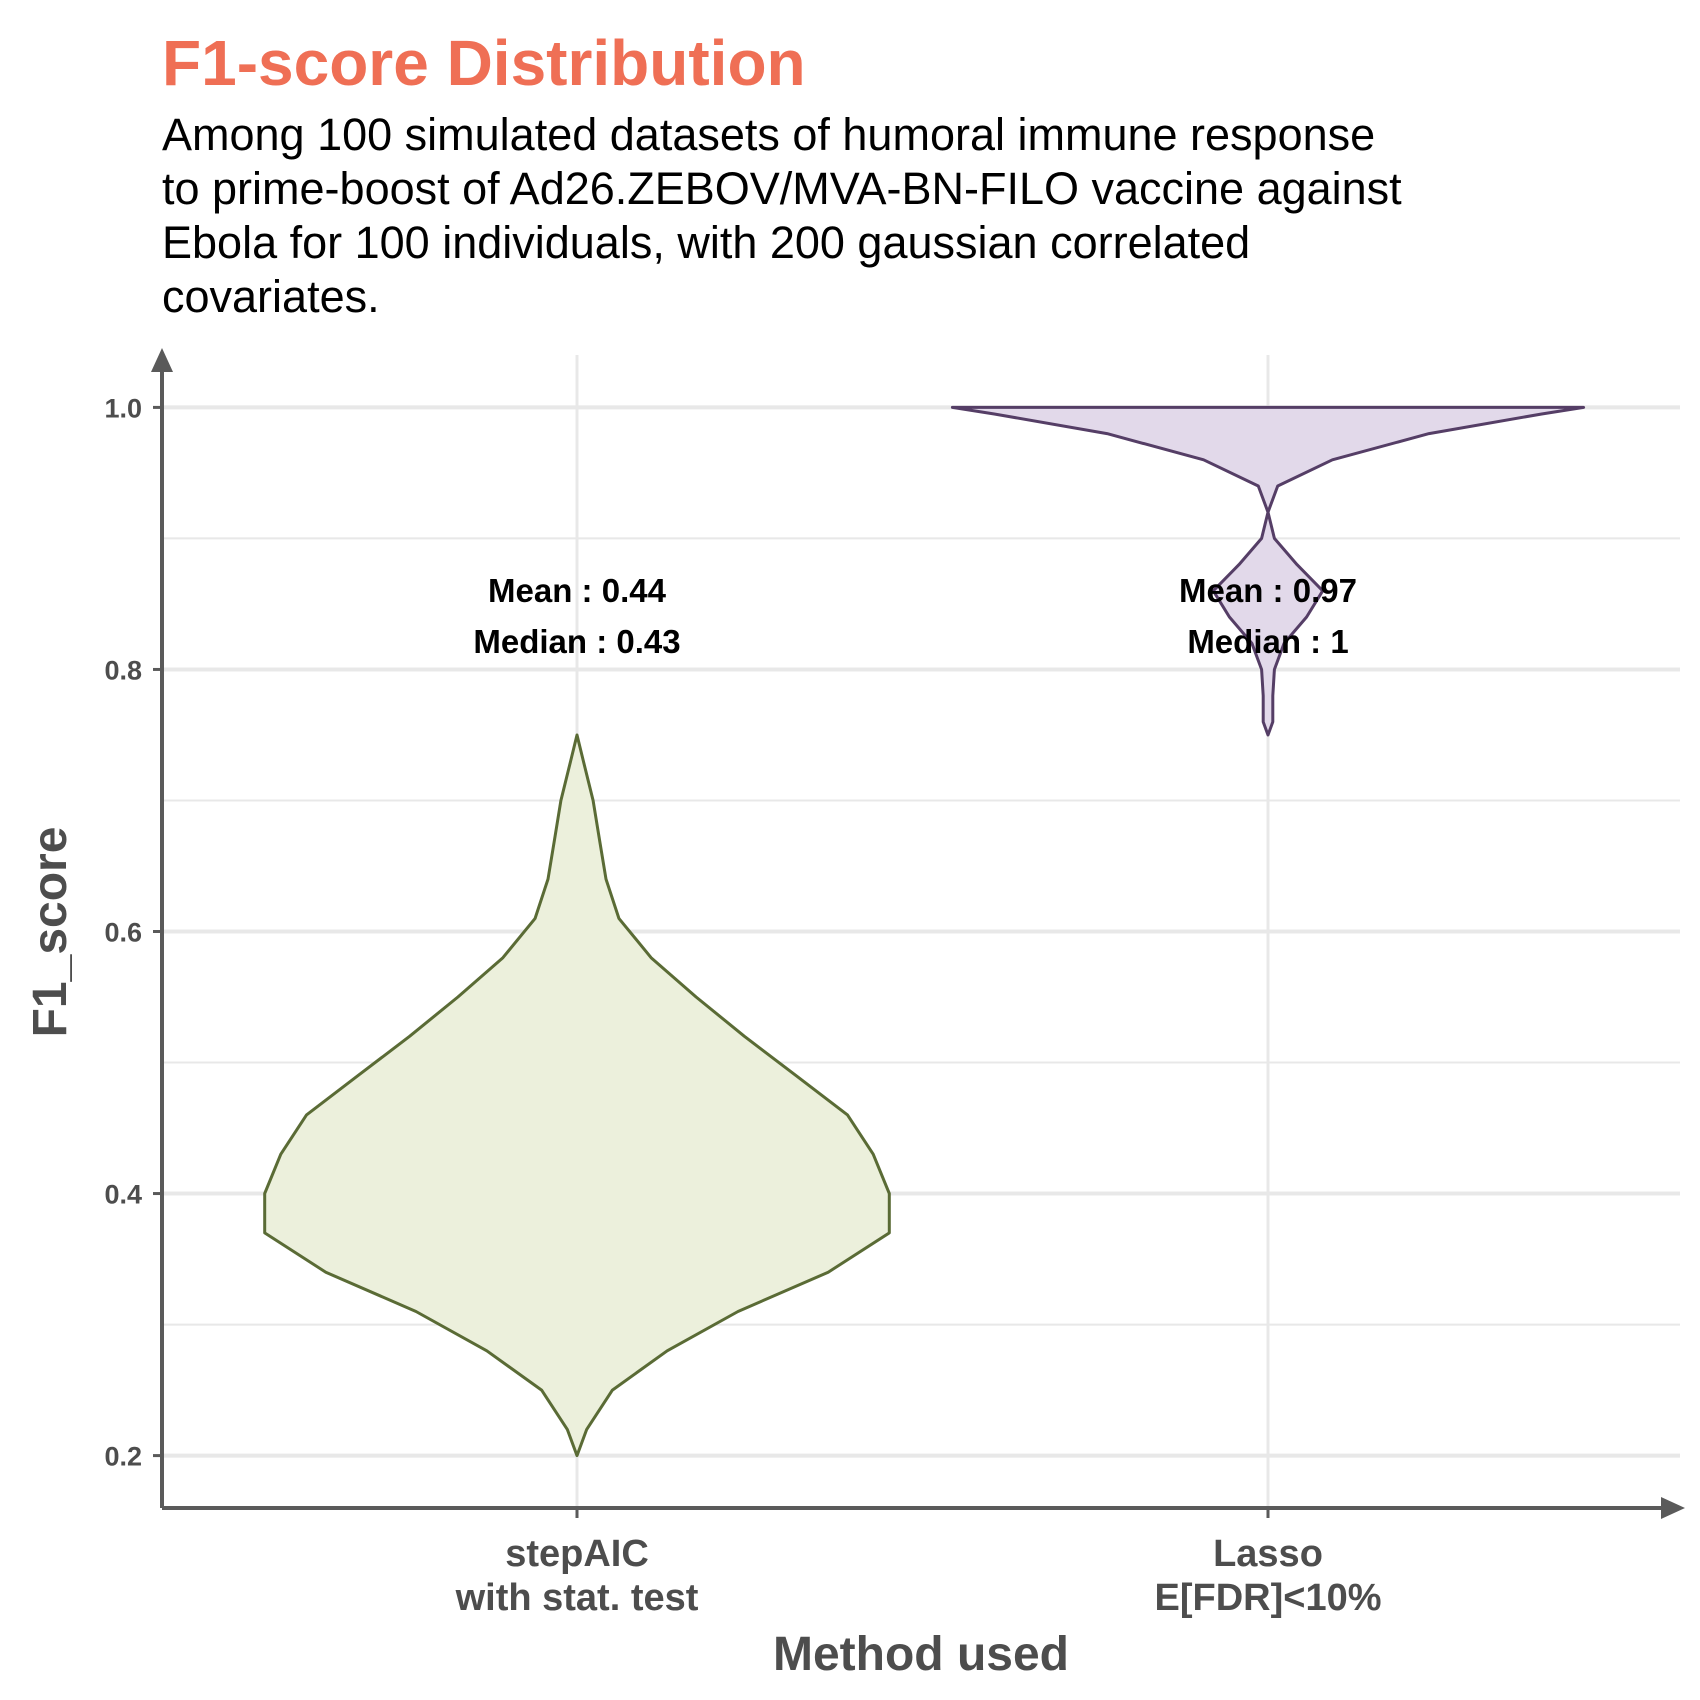  I want to click on x-tick-label: E[FDR]<10%, so click(1268, 1598).